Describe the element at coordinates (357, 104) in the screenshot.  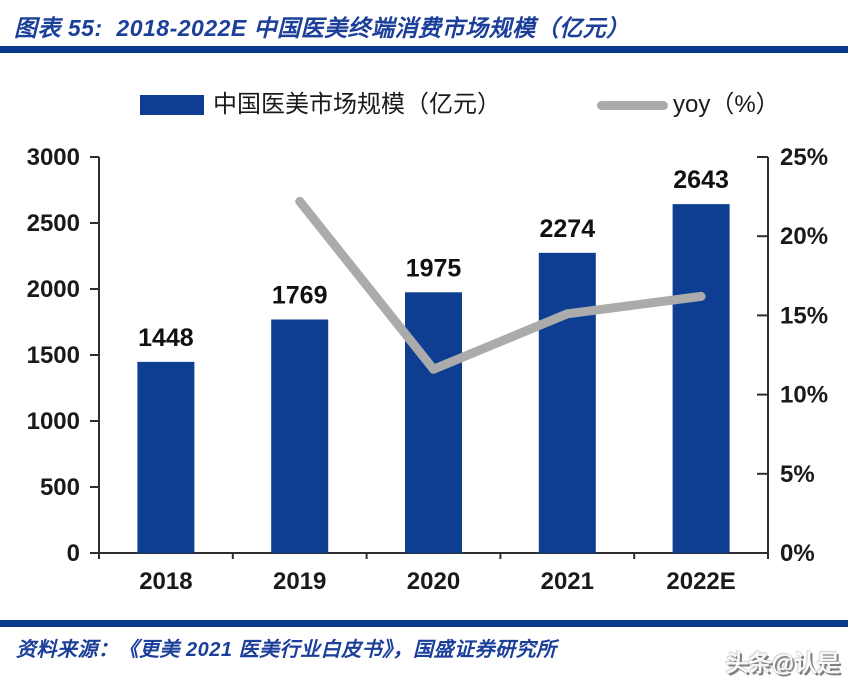
I see `legend-label-market-size: 中国医美市场规模（亿元）` at that location.